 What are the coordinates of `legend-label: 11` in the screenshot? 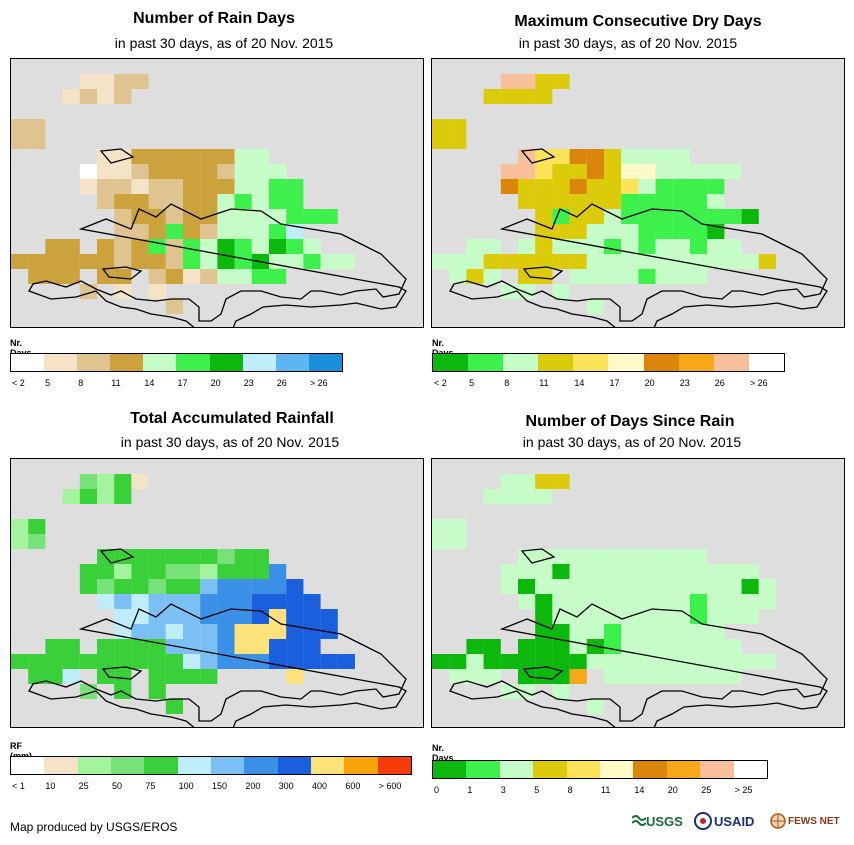 It's located at (116, 383).